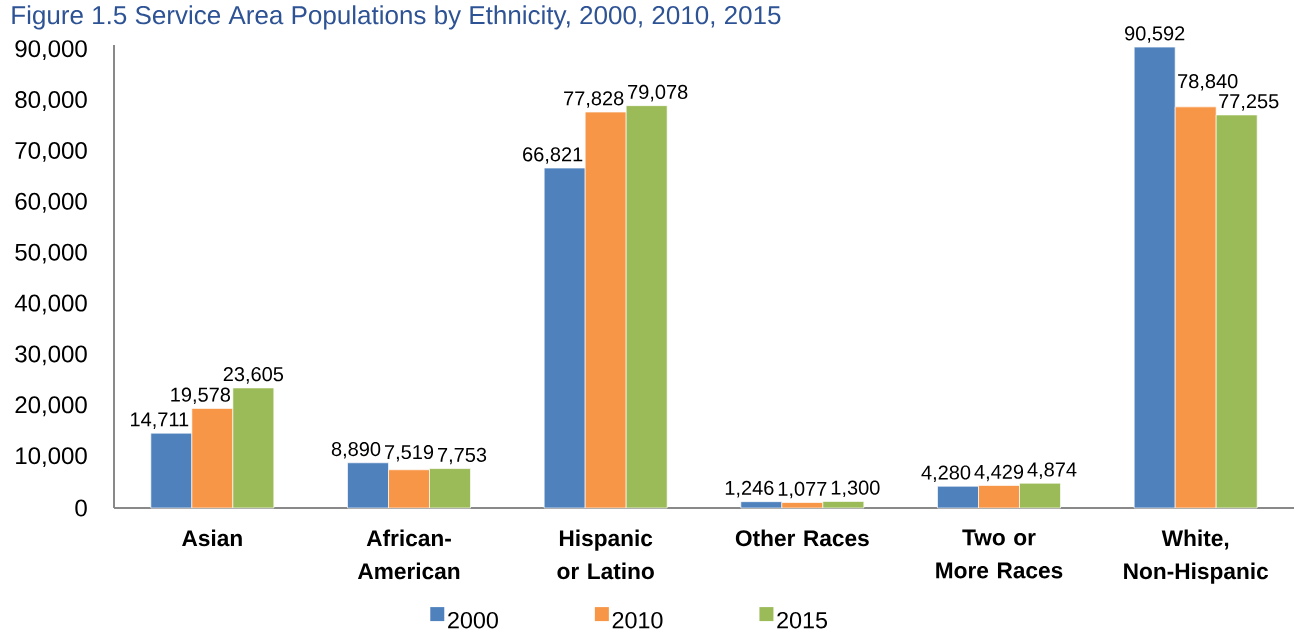 This screenshot has height=632, width=1314. I want to click on data-label: 4,280, so click(946, 473).